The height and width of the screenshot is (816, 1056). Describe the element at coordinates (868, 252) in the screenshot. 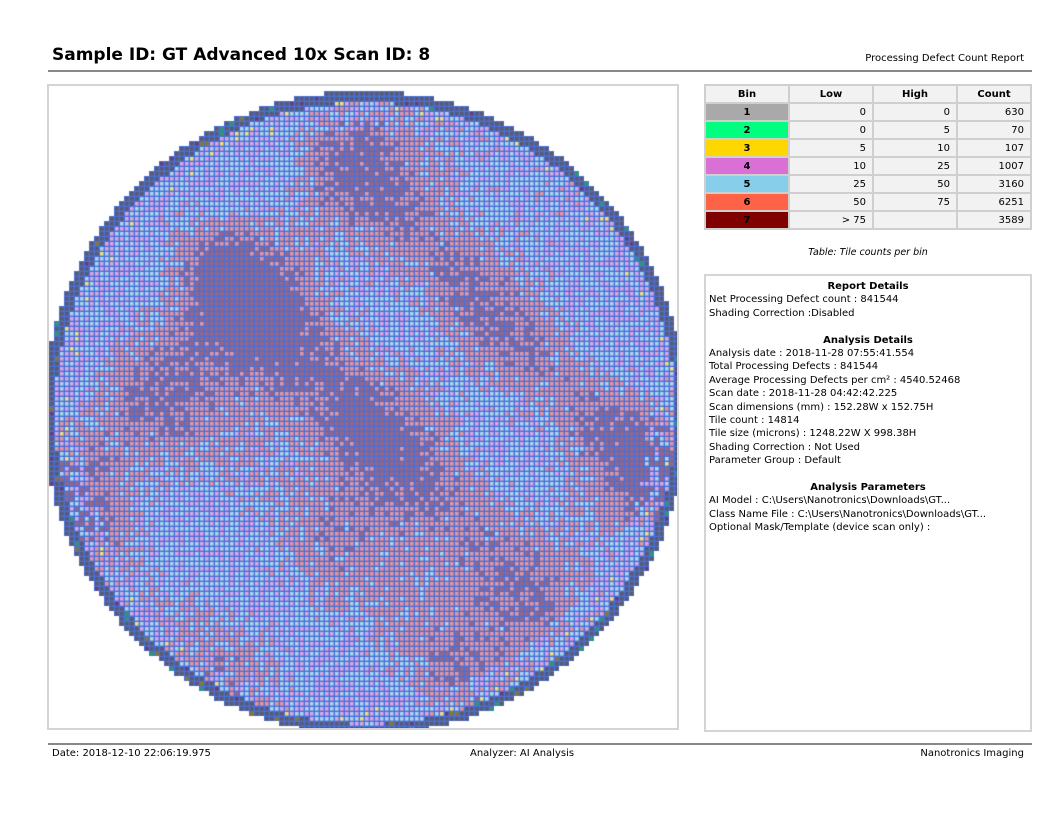

I see `bin-table-caption: Table: Tile counts per bin` at that location.